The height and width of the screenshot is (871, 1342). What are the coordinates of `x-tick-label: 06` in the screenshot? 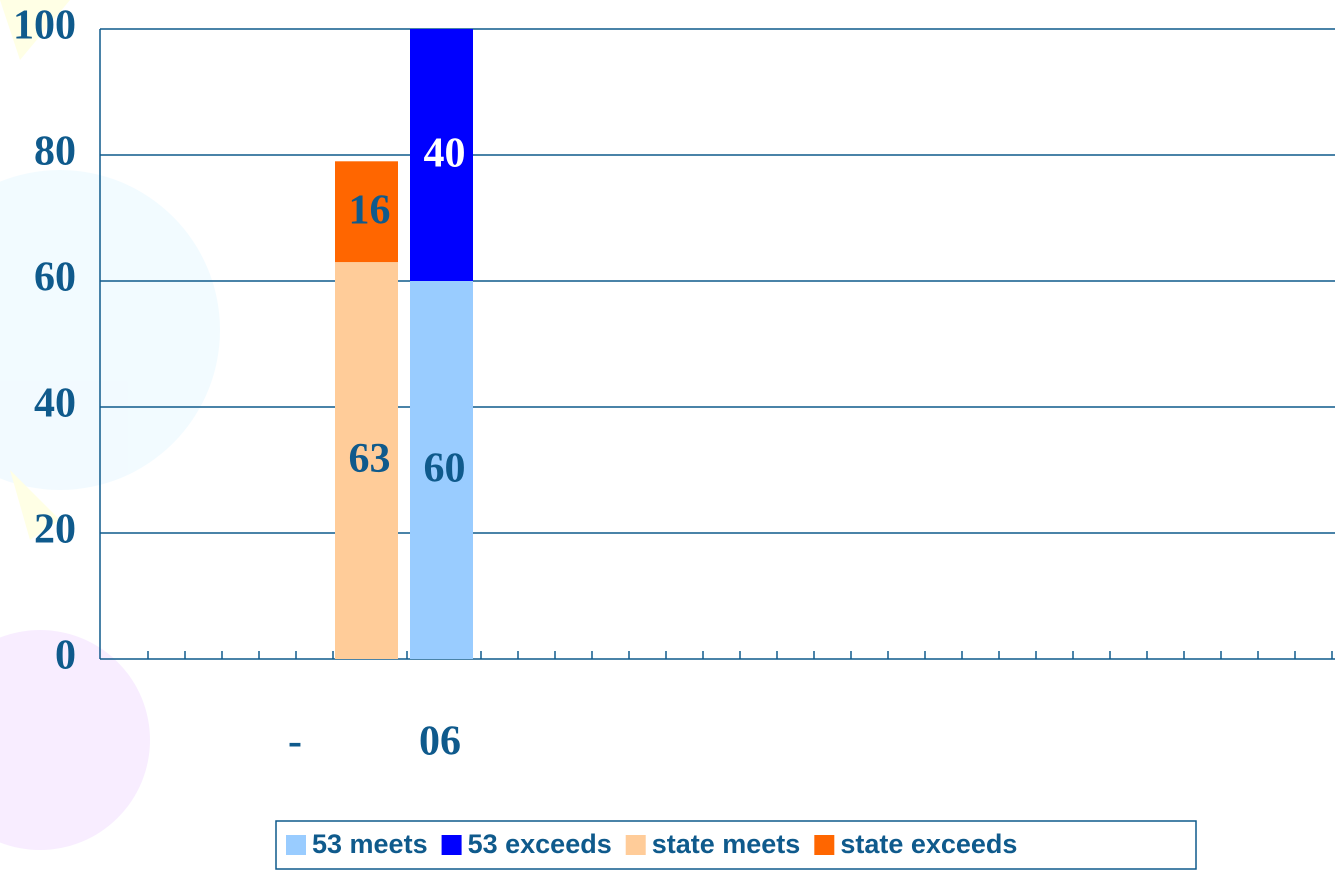 It's located at (440, 742).